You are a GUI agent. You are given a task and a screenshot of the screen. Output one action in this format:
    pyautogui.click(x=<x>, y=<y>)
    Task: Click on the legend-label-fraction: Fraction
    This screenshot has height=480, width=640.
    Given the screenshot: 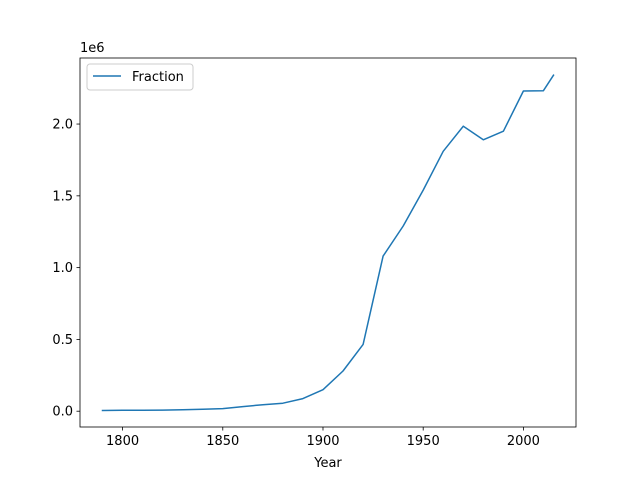 What is the action you would take?
    pyautogui.click(x=158, y=77)
    